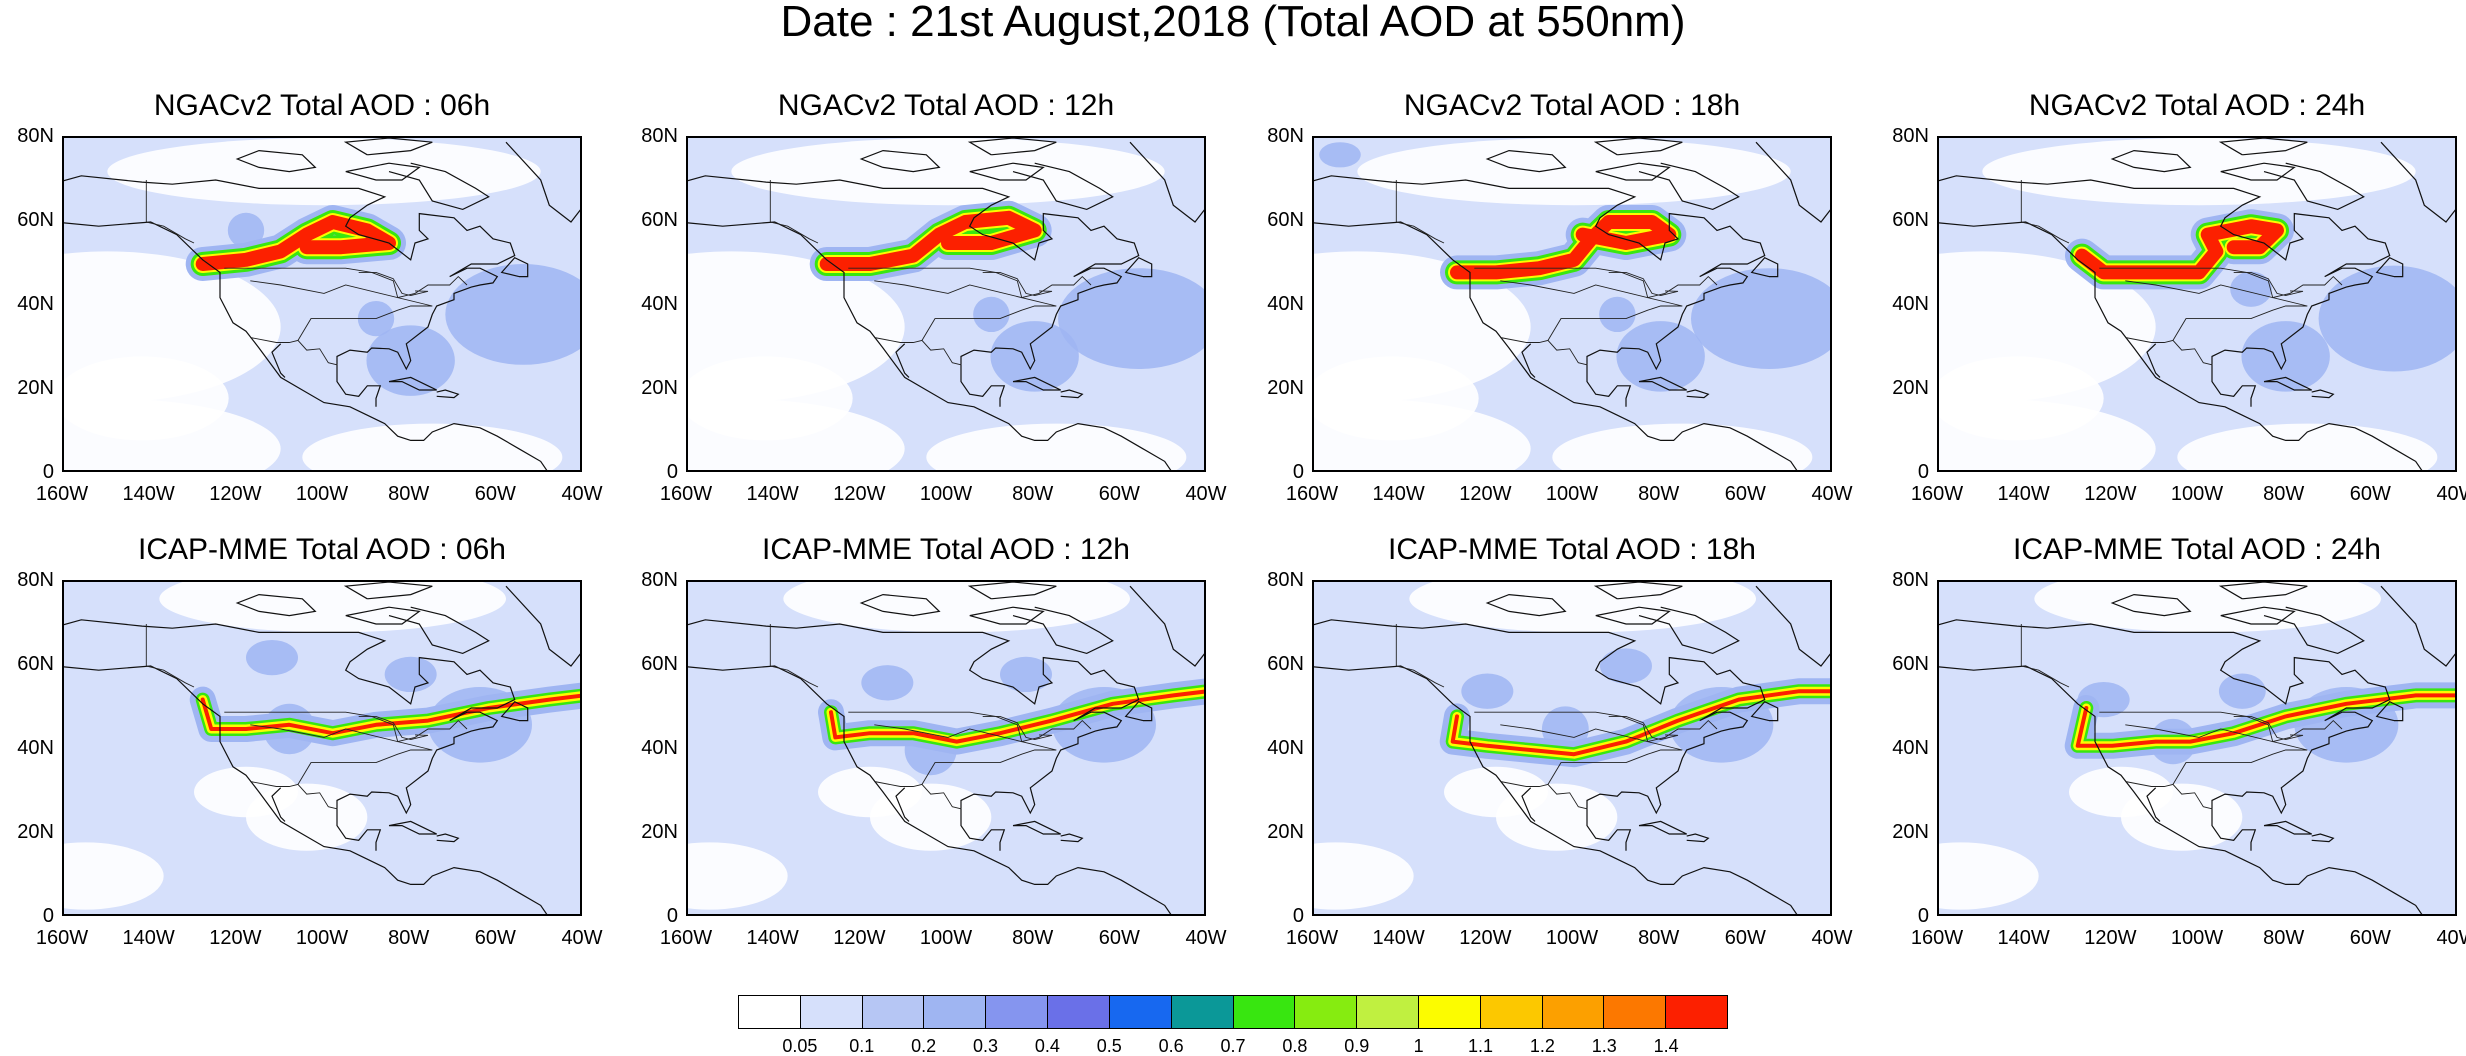  I want to click on panel-title: NGACv2 Total AOD : 06h, so click(322, 105).